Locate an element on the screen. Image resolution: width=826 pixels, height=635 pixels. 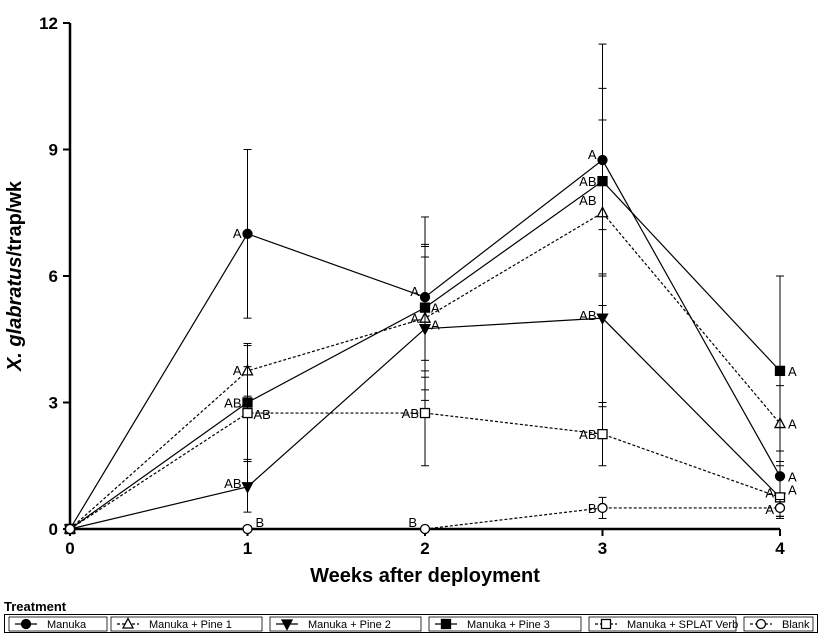
legend-label: Manuka + SPLAT Verb is located at coordinates (682, 625).